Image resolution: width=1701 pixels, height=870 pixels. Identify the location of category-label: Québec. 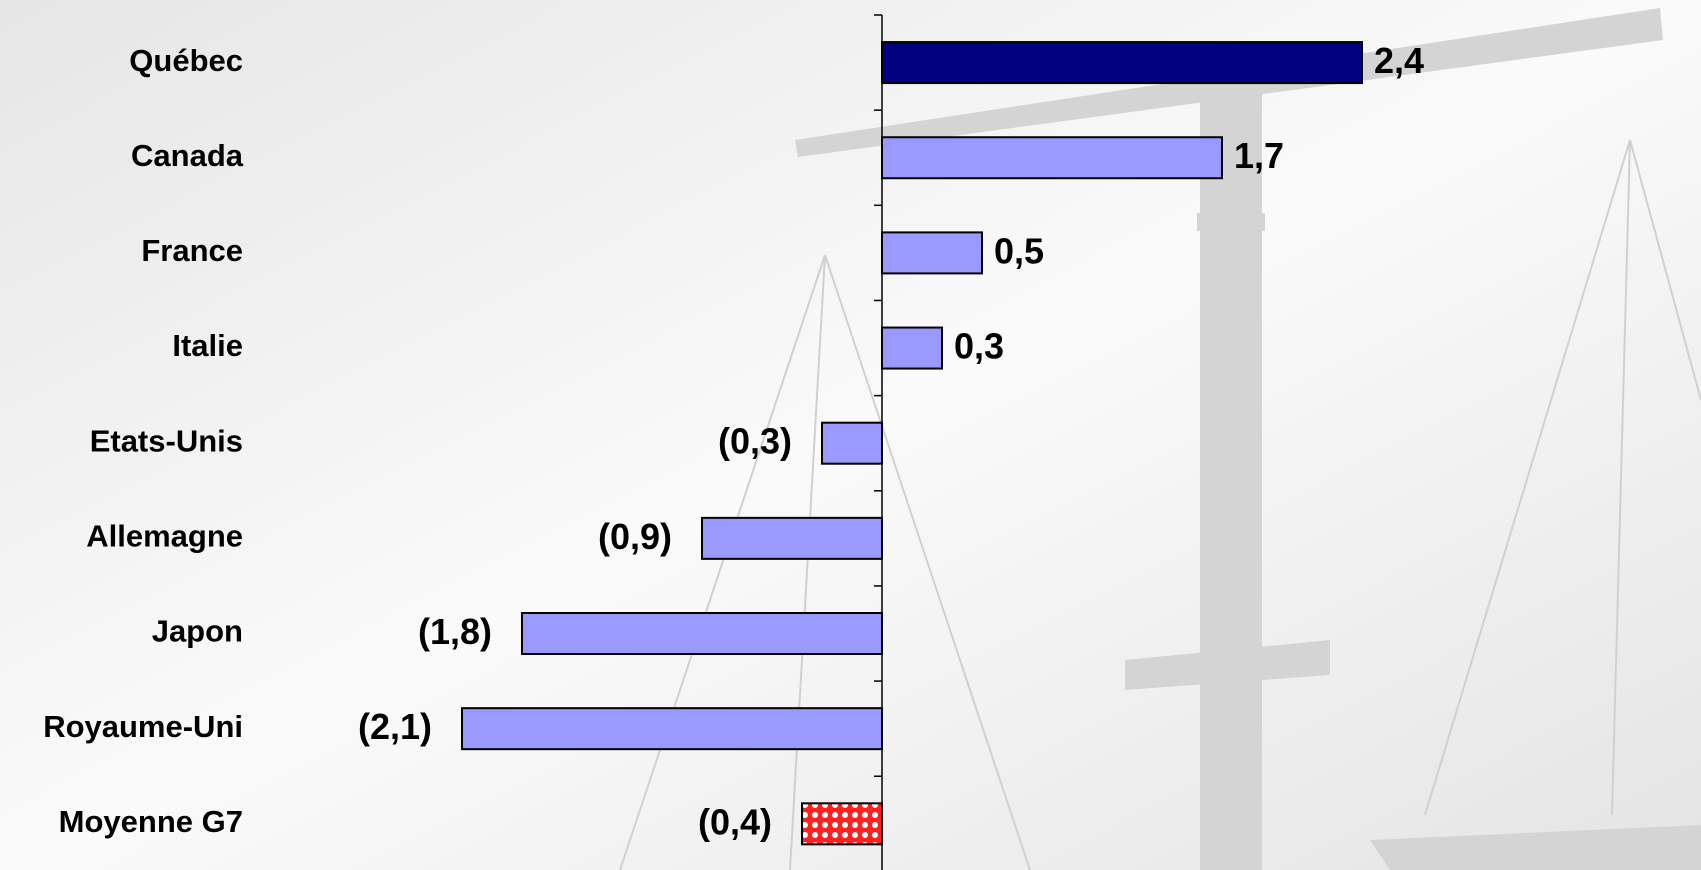
(186, 60).